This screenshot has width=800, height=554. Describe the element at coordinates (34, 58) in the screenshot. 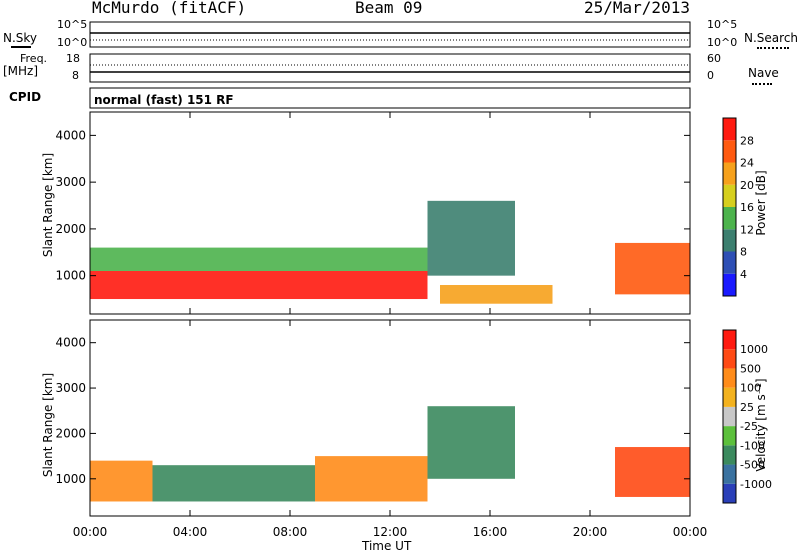

I see `freq-label-top: Freq.` at that location.